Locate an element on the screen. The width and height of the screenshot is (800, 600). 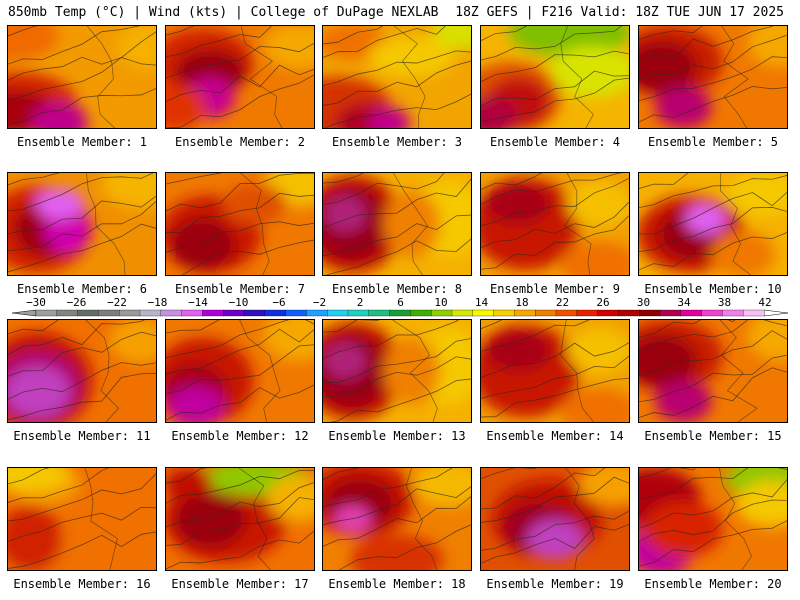
colorbar-tick-label: −10 is located at coordinates (239, 302).